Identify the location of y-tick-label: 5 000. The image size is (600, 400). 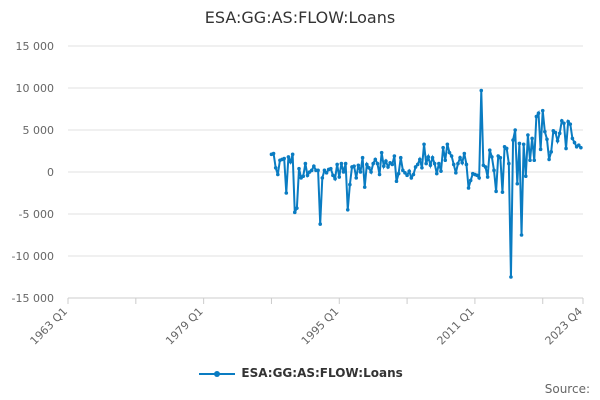
(39, 130).